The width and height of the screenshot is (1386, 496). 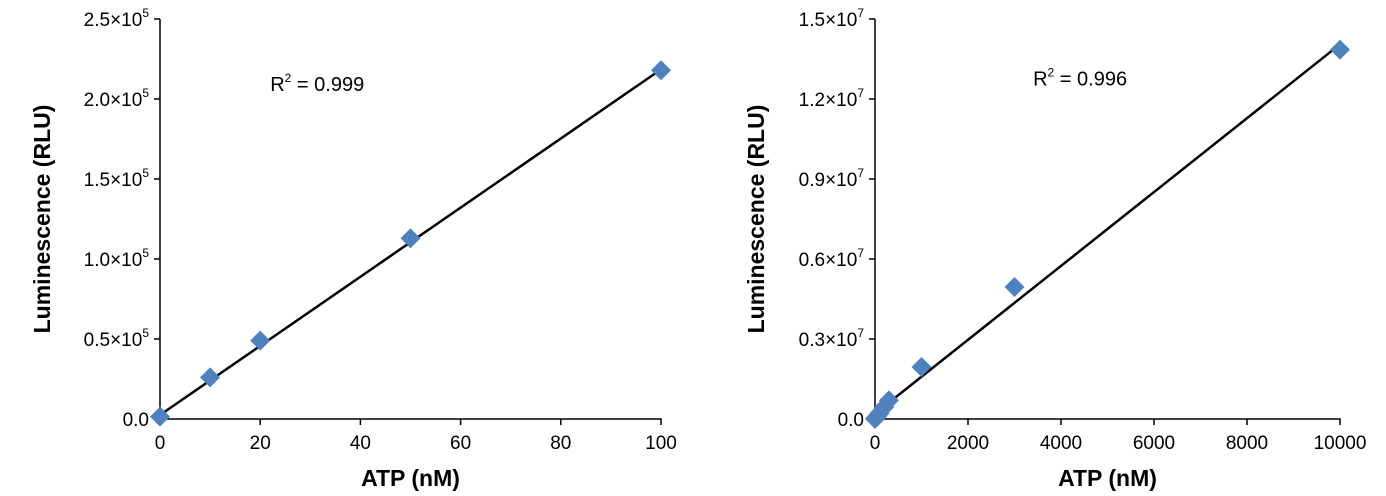 What do you see at coordinates (117, 338) in the screenshot?
I see `y-tick-label: 0.5×10⁵` at bounding box center [117, 338].